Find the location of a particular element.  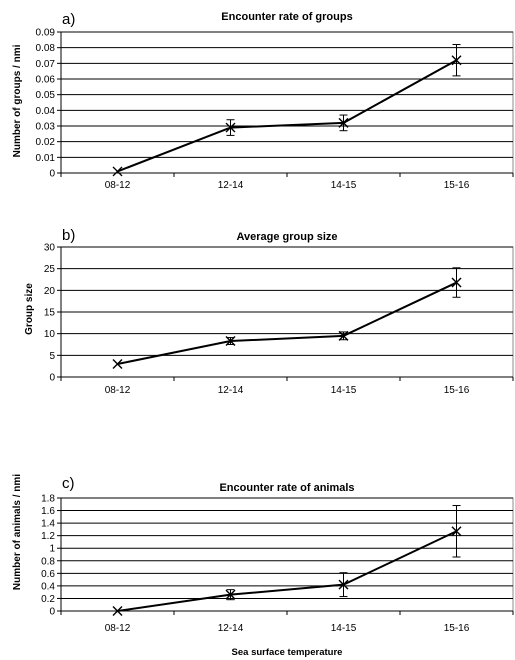

chart-title: Encounter rate of groups is located at coordinates (286, 17).